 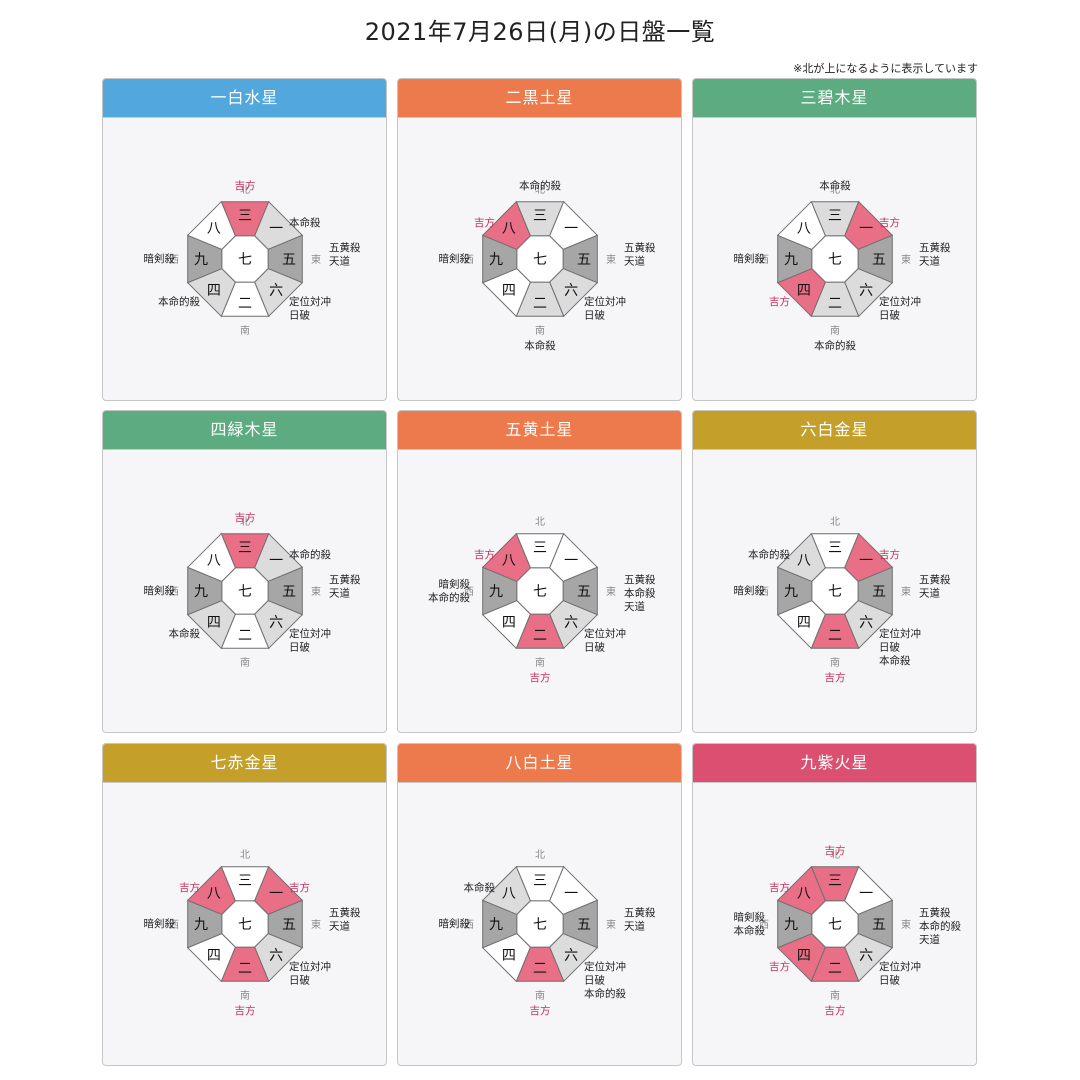 I want to click on direction-south: 南, so click(x=245, y=995).